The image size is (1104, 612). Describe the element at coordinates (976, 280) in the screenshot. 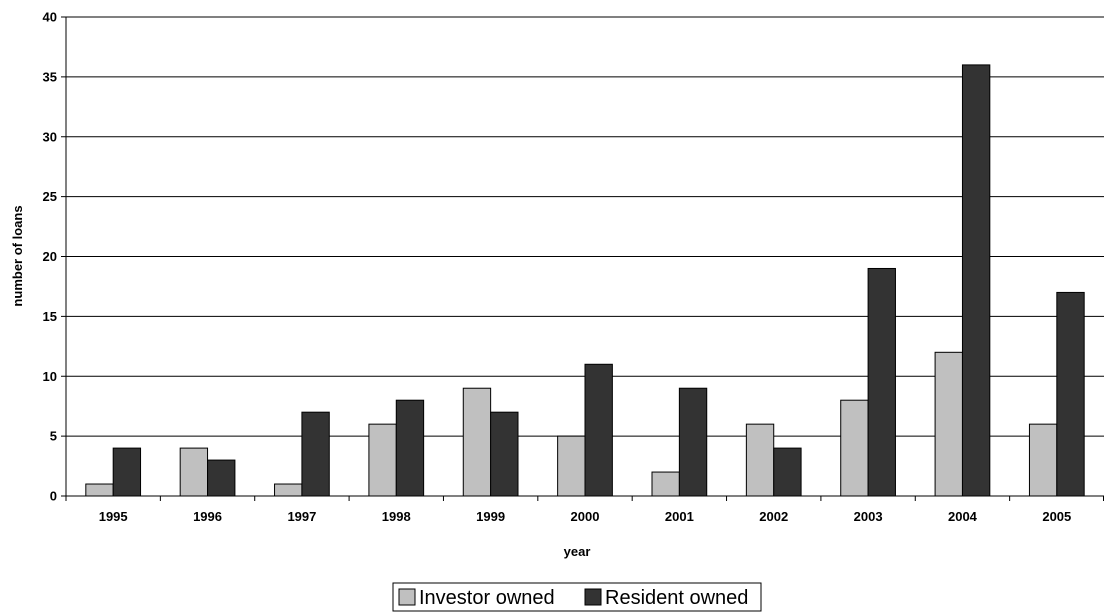

I see `bar-resident-owned-2004` at that location.